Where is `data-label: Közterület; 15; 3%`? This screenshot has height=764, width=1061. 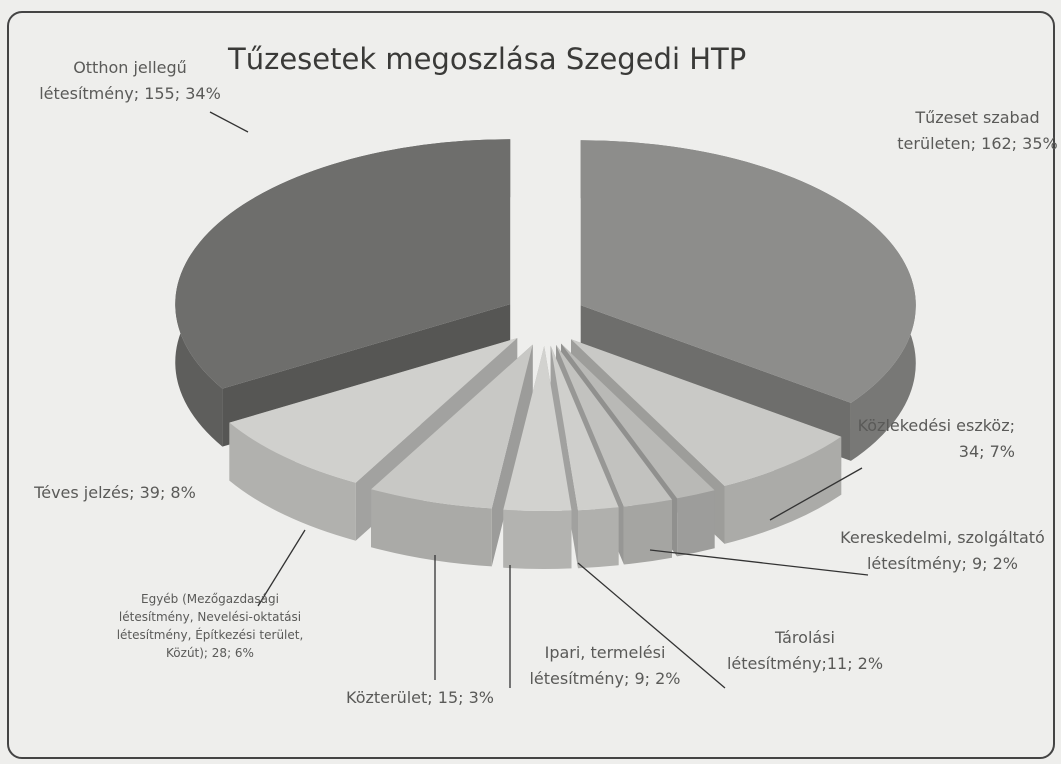
data-label: Közterület; 15; 3% is located at coordinates (420, 697).